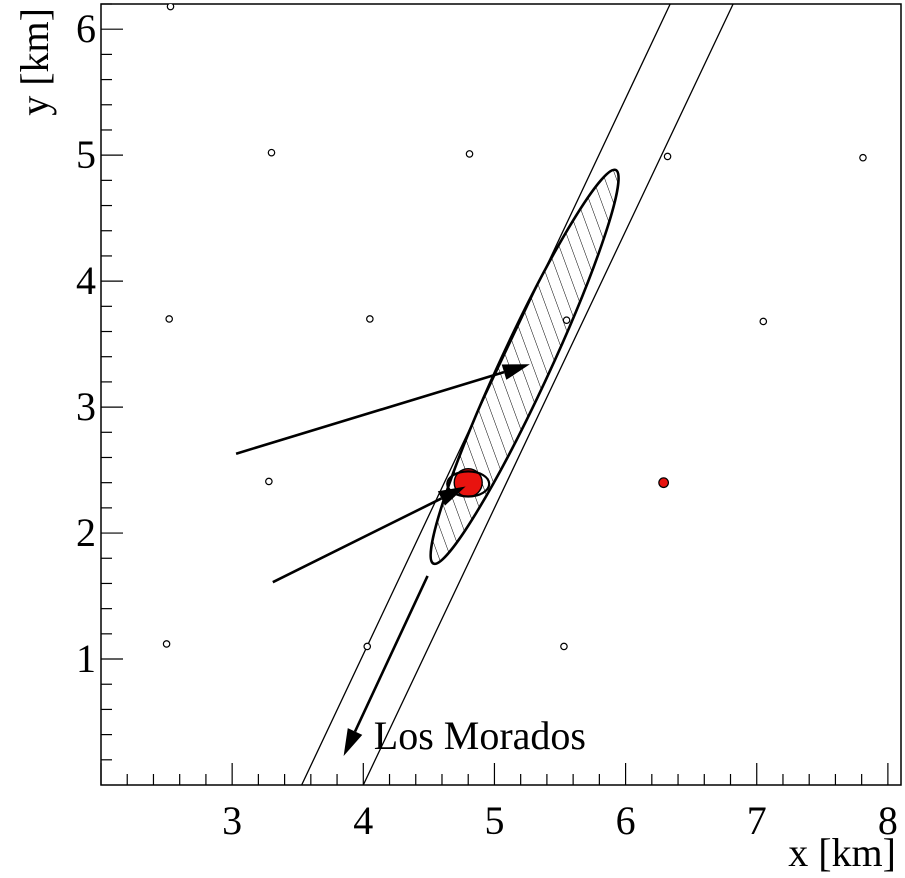 The width and height of the screenshot is (905, 878). I want to click on core-uncertainty-ellipse, so click(468, 484).